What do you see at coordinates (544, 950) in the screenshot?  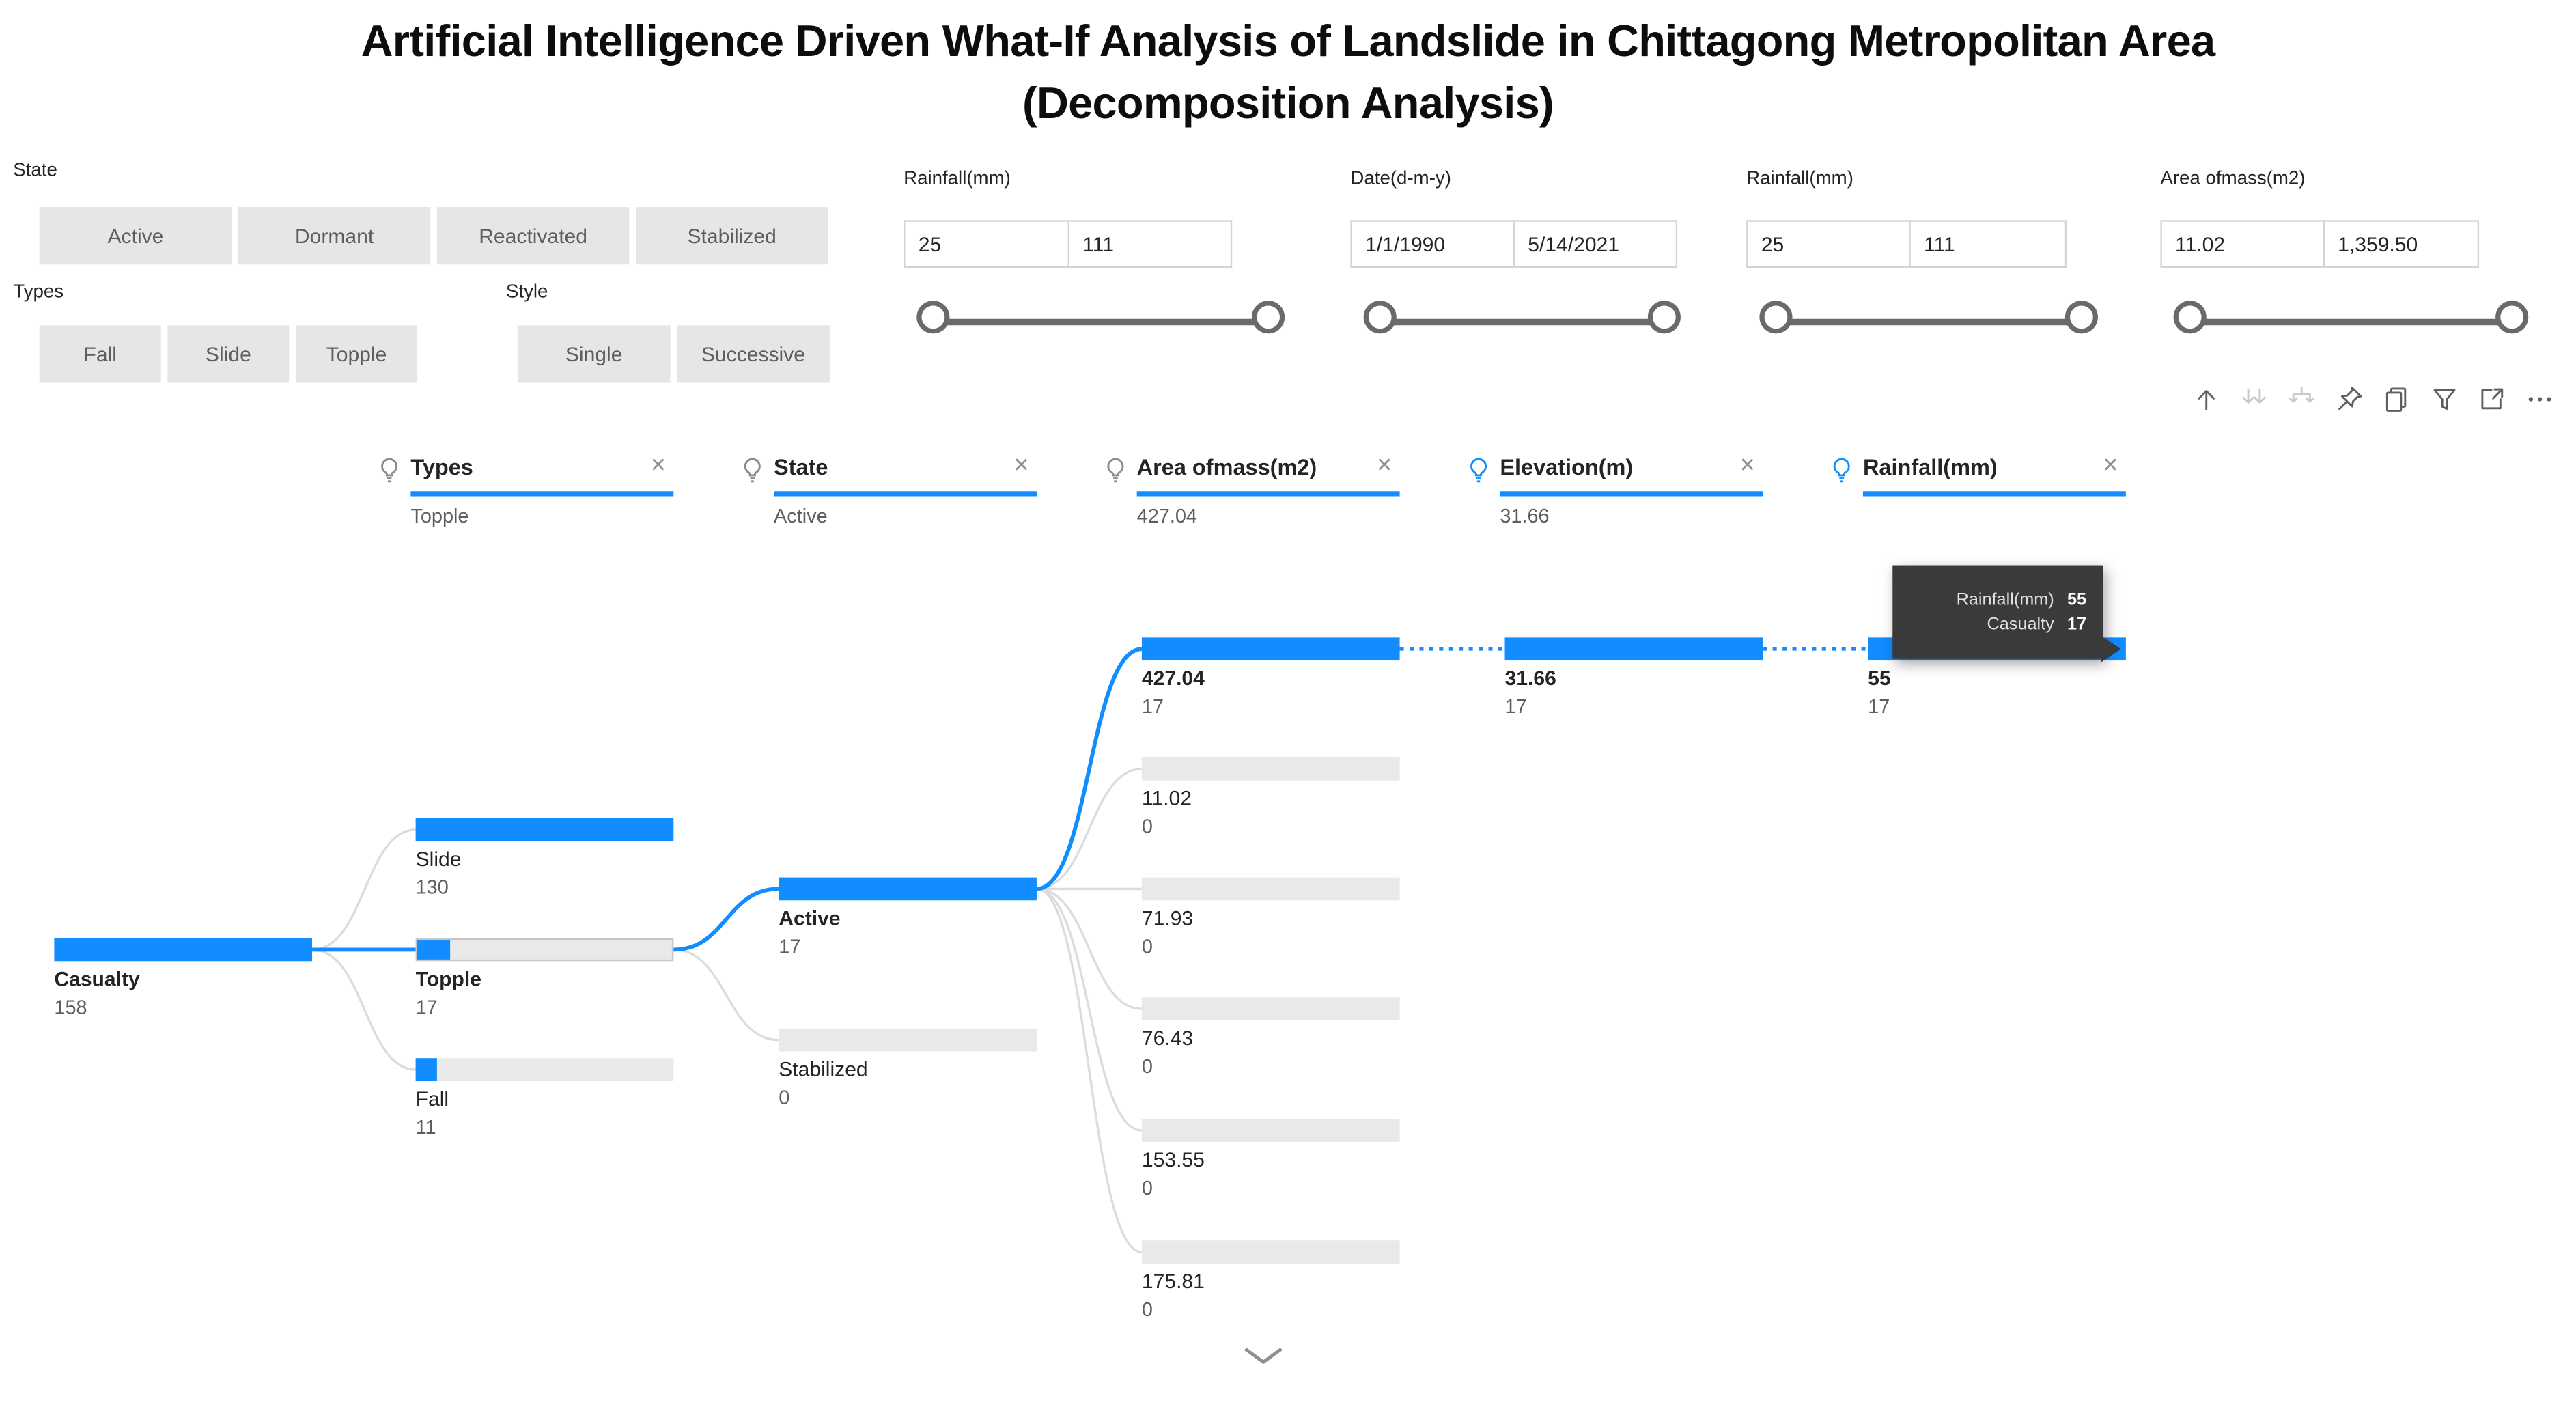 I see `tree-node-bar-topple` at bounding box center [544, 950].